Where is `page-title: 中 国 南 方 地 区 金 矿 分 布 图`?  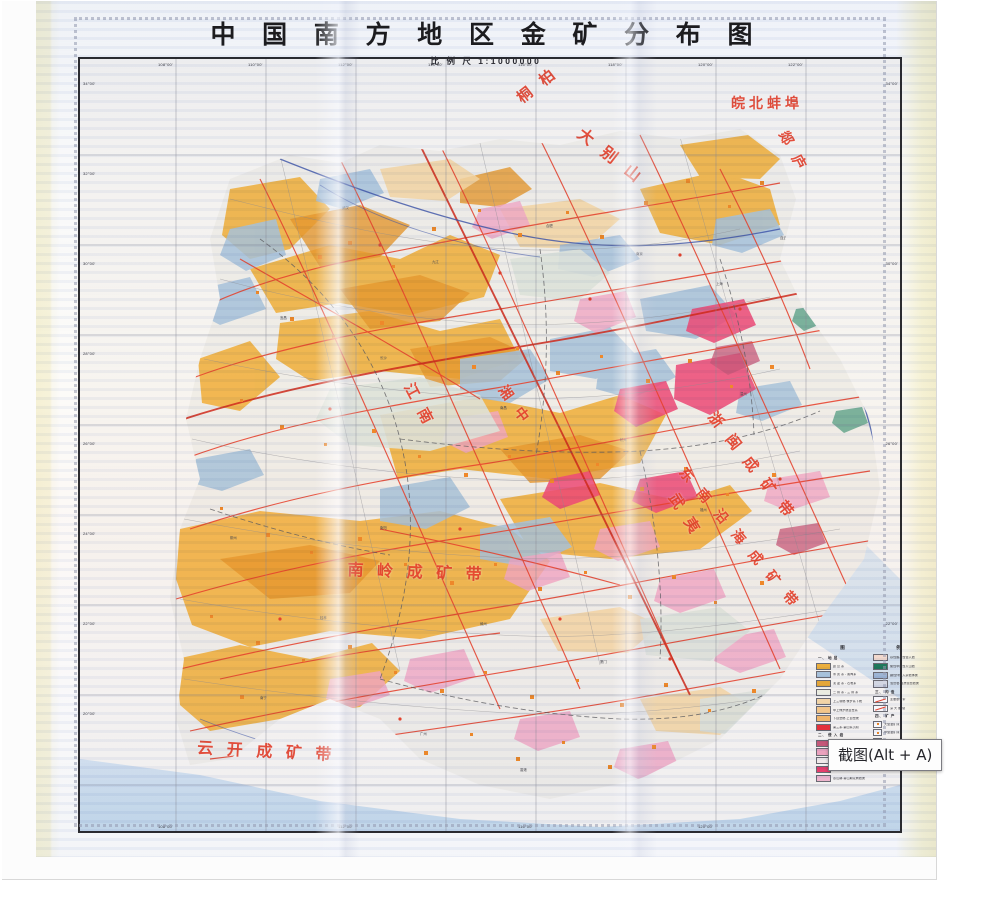 page-title: 中 国 南 方 地 区 金 矿 分 布 图 is located at coordinates (486, 34).